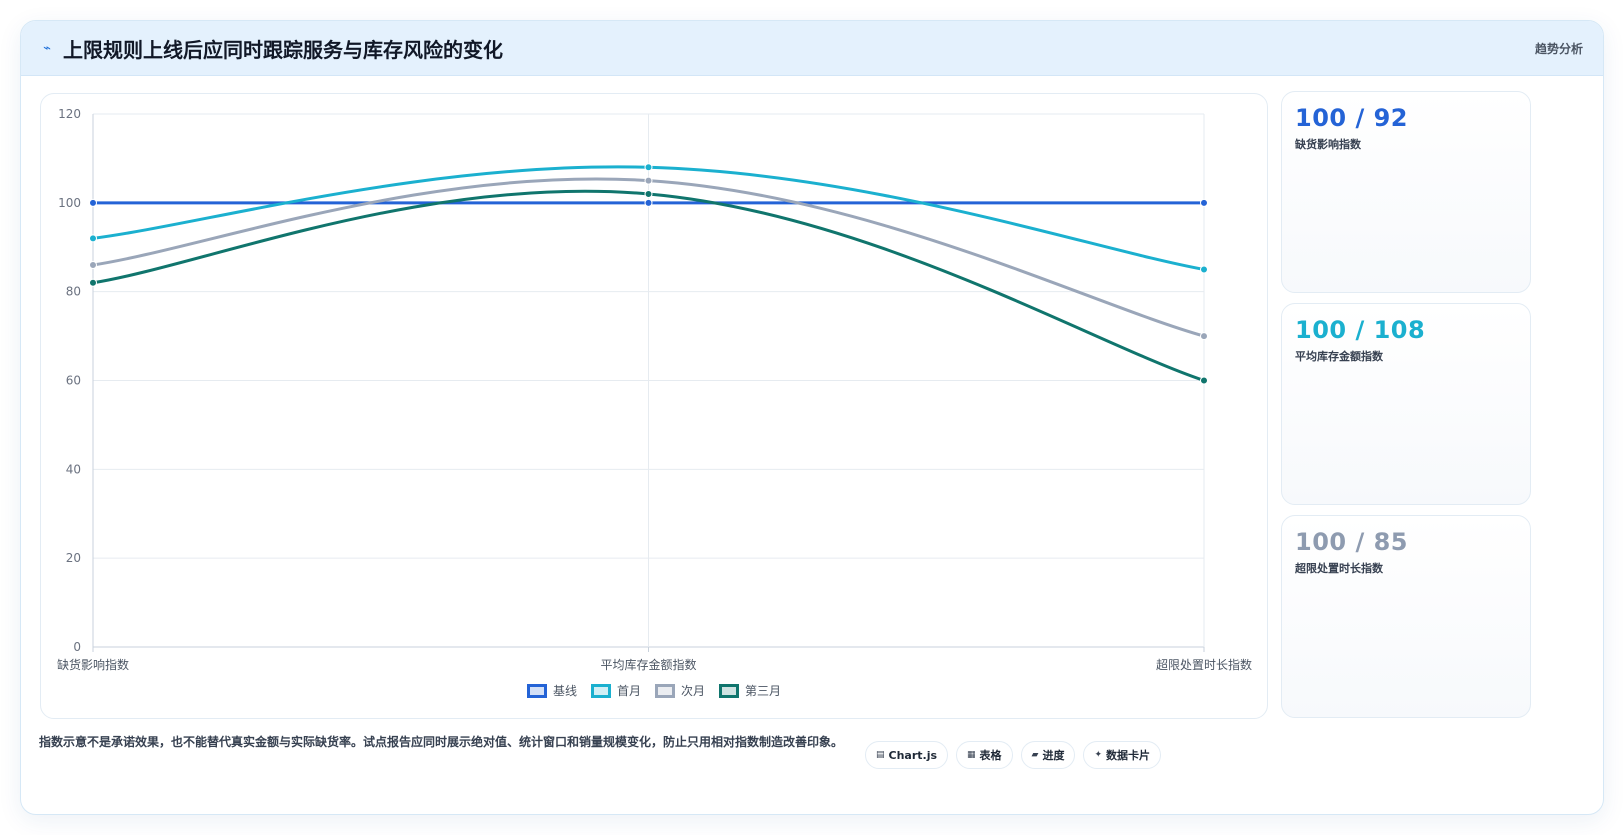 The height and width of the screenshot is (835, 1624). What do you see at coordinates (1035, 755) in the screenshot?
I see `progress-icon: ▰` at bounding box center [1035, 755].